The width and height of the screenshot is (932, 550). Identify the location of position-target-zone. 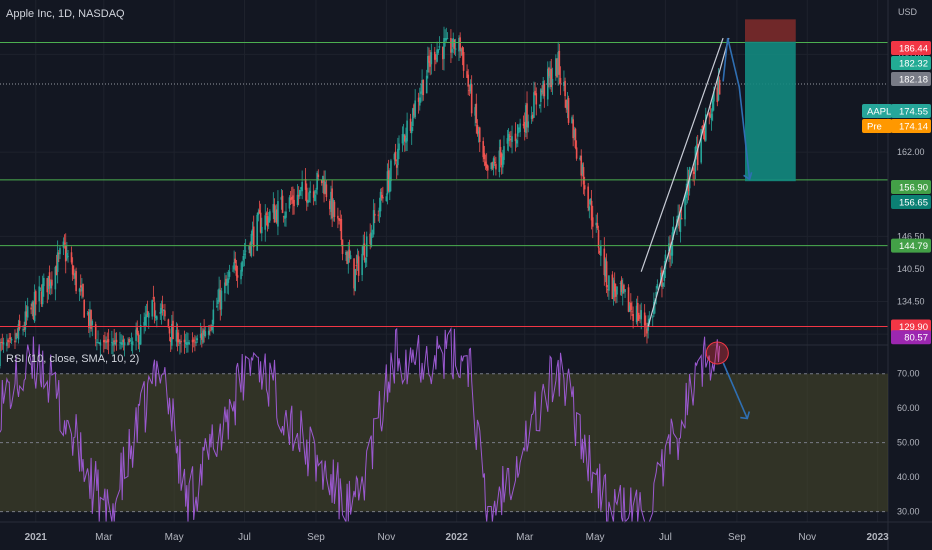
(770, 111).